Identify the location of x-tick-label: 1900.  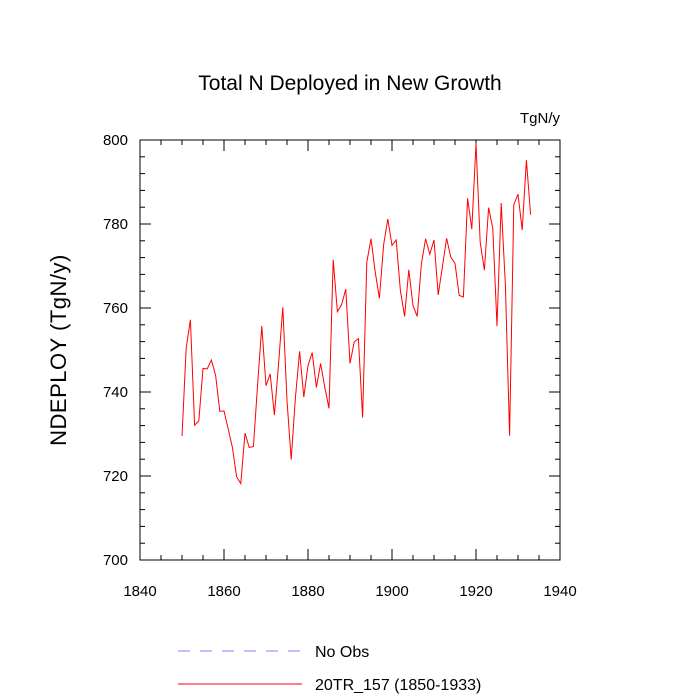
(391, 591).